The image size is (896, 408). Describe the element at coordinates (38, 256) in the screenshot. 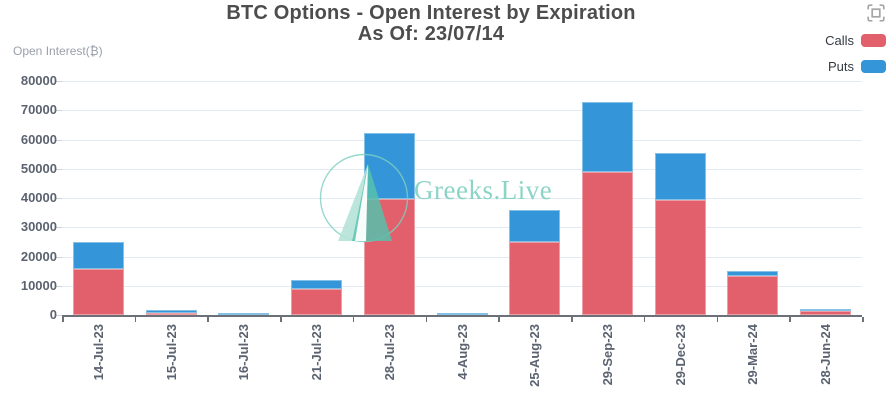

I see `y-axis-tick-label: 20000` at that location.